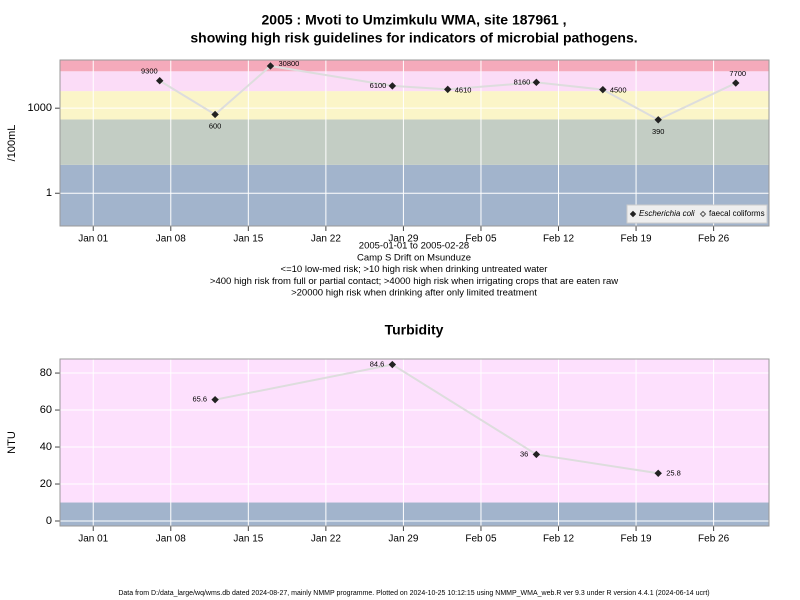 This screenshot has width=800, height=600. I want to click on data-label: 30800, so click(288, 63).